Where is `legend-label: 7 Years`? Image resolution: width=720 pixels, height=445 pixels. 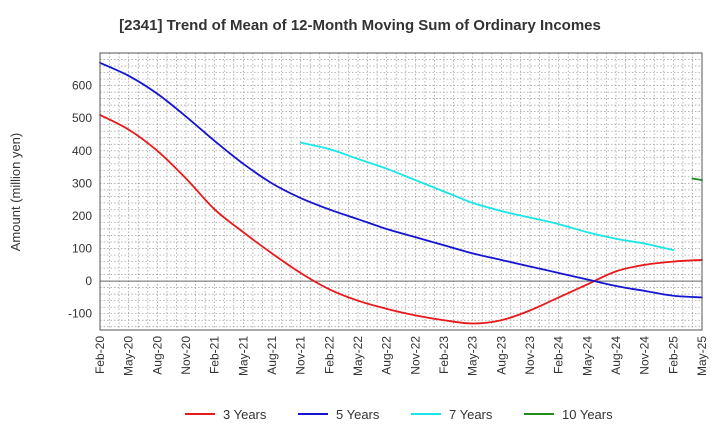 legend-label: 7 Years is located at coordinates (471, 414).